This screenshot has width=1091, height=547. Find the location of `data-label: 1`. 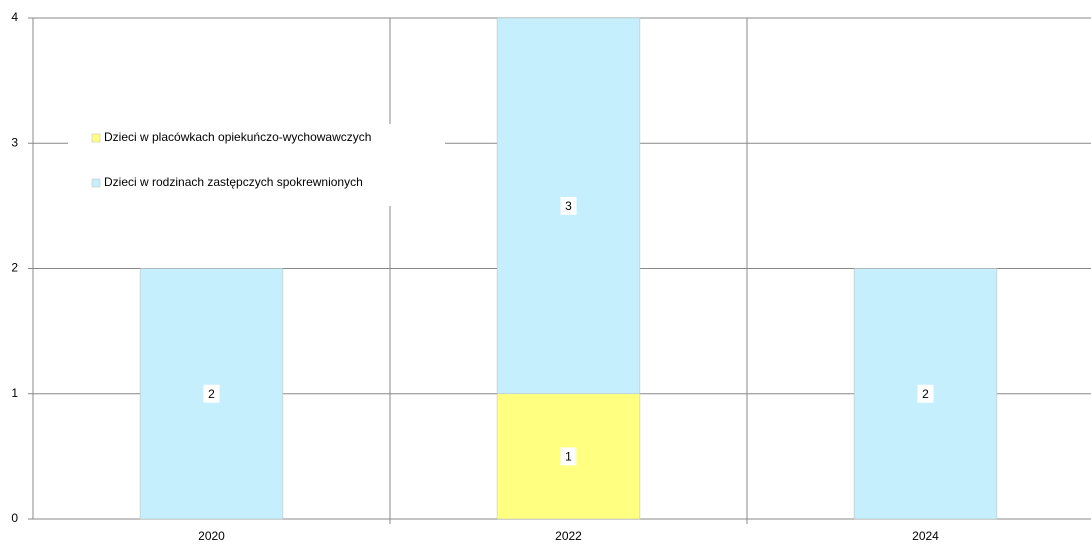

data-label: 1 is located at coordinates (568, 457).